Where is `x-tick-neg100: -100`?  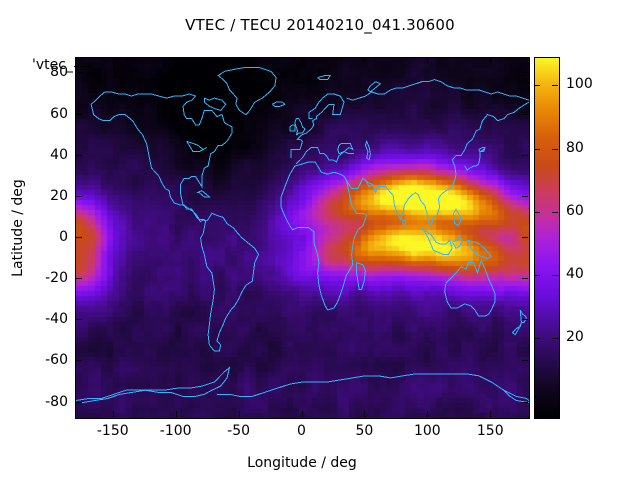
x-tick-neg100: -100 is located at coordinates (175, 431).